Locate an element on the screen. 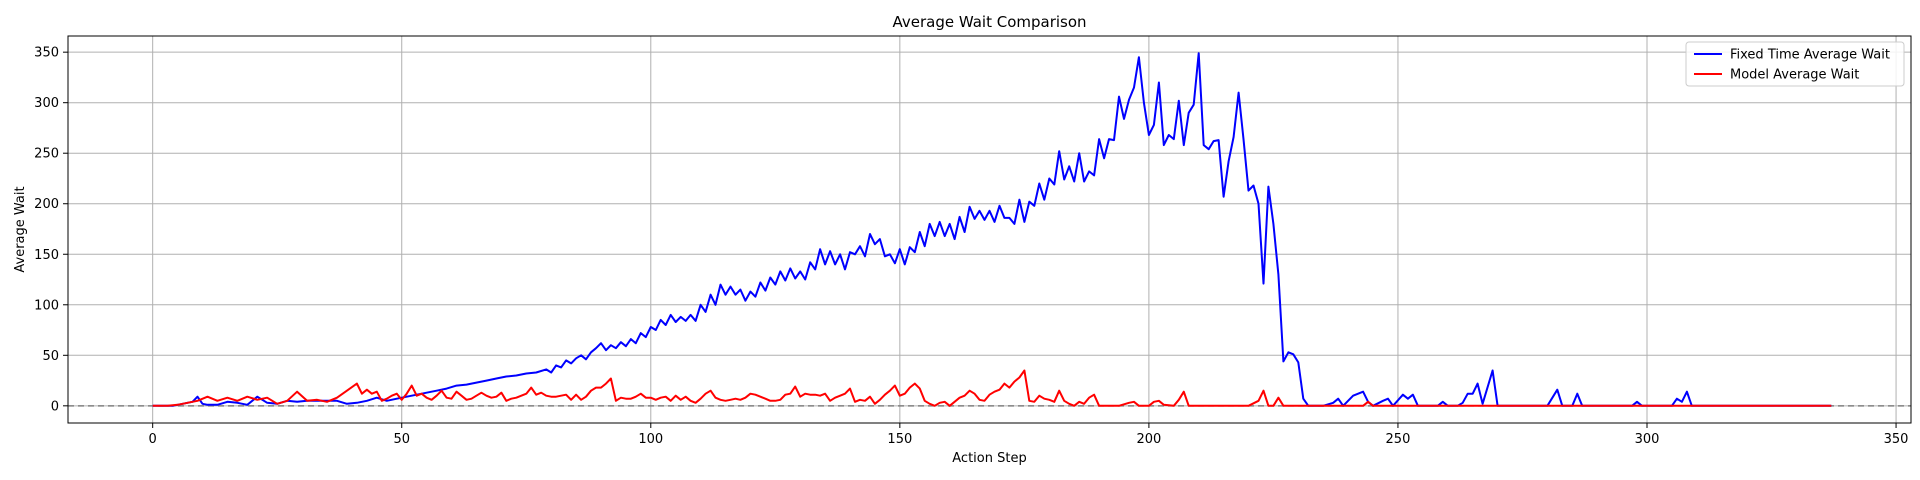 The width and height of the screenshot is (1920, 480). y-tick-label: 350 is located at coordinates (46, 53).